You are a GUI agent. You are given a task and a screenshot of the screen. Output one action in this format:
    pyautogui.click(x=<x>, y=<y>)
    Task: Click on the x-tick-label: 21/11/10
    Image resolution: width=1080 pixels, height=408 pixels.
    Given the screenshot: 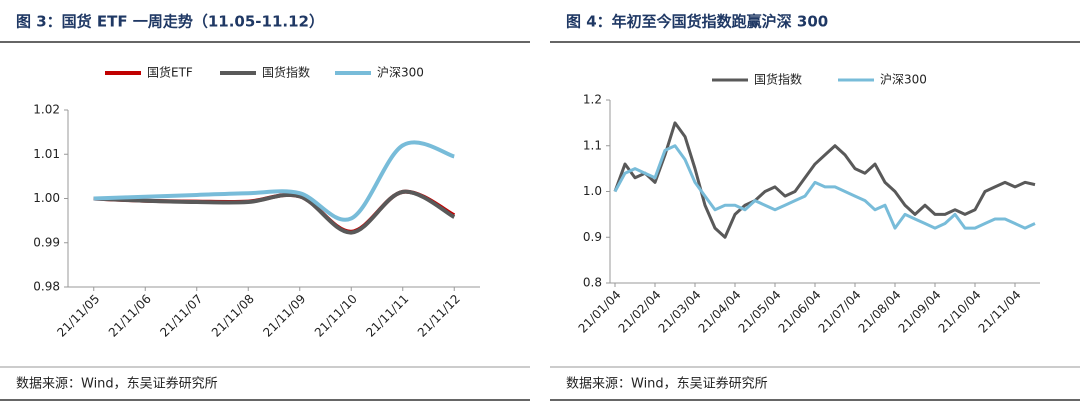 What is the action you would take?
    pyautogui.click(x=336, y=316)
    